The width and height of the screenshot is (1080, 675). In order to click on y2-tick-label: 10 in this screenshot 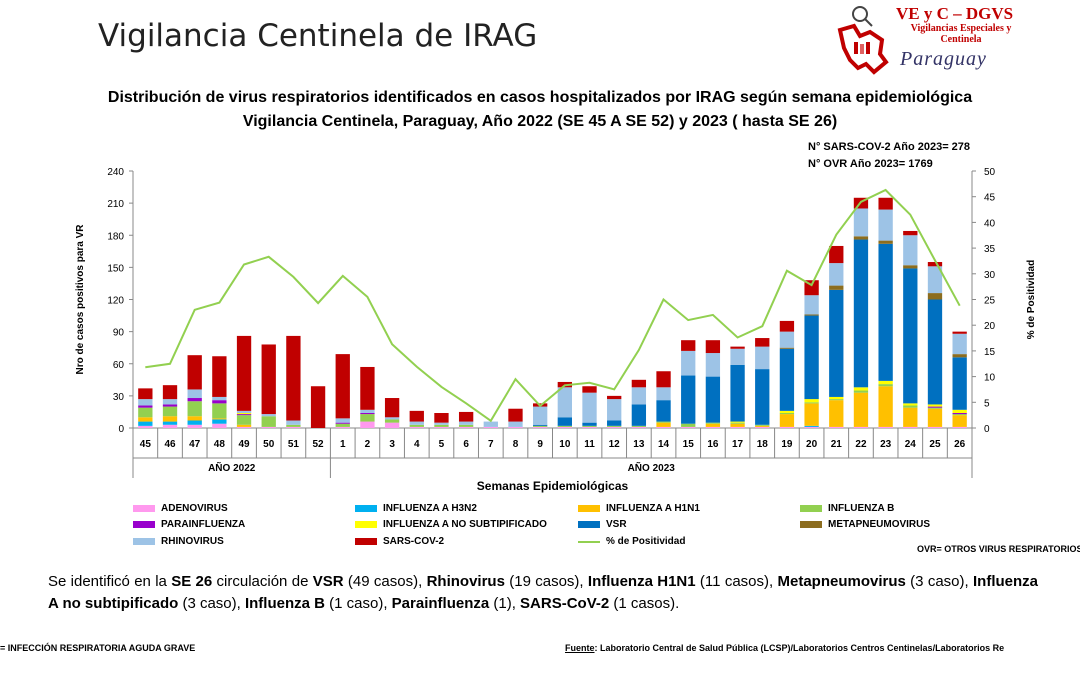, I will do `click(990, 378)`.